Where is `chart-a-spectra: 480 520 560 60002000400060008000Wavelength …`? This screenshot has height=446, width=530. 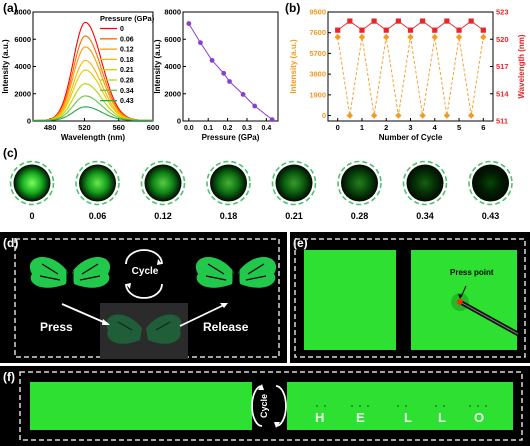 chart-a-spectra: 480 520 560 60002000400060008000Wavelength … is located at coordinates (80, 75).